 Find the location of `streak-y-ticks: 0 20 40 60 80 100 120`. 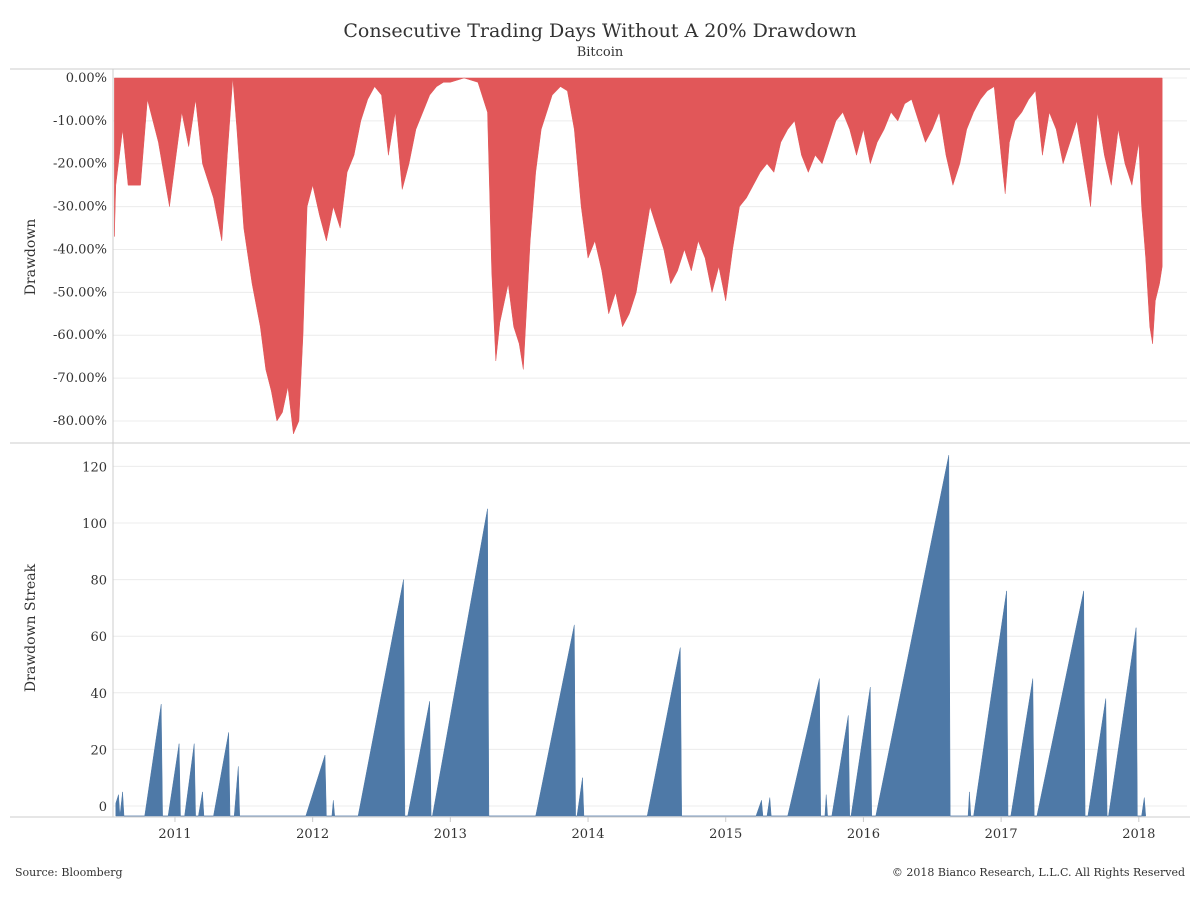

streak-y-ticks: 0 20 40 60 80 100 120 is located at coordinates (94, 637).